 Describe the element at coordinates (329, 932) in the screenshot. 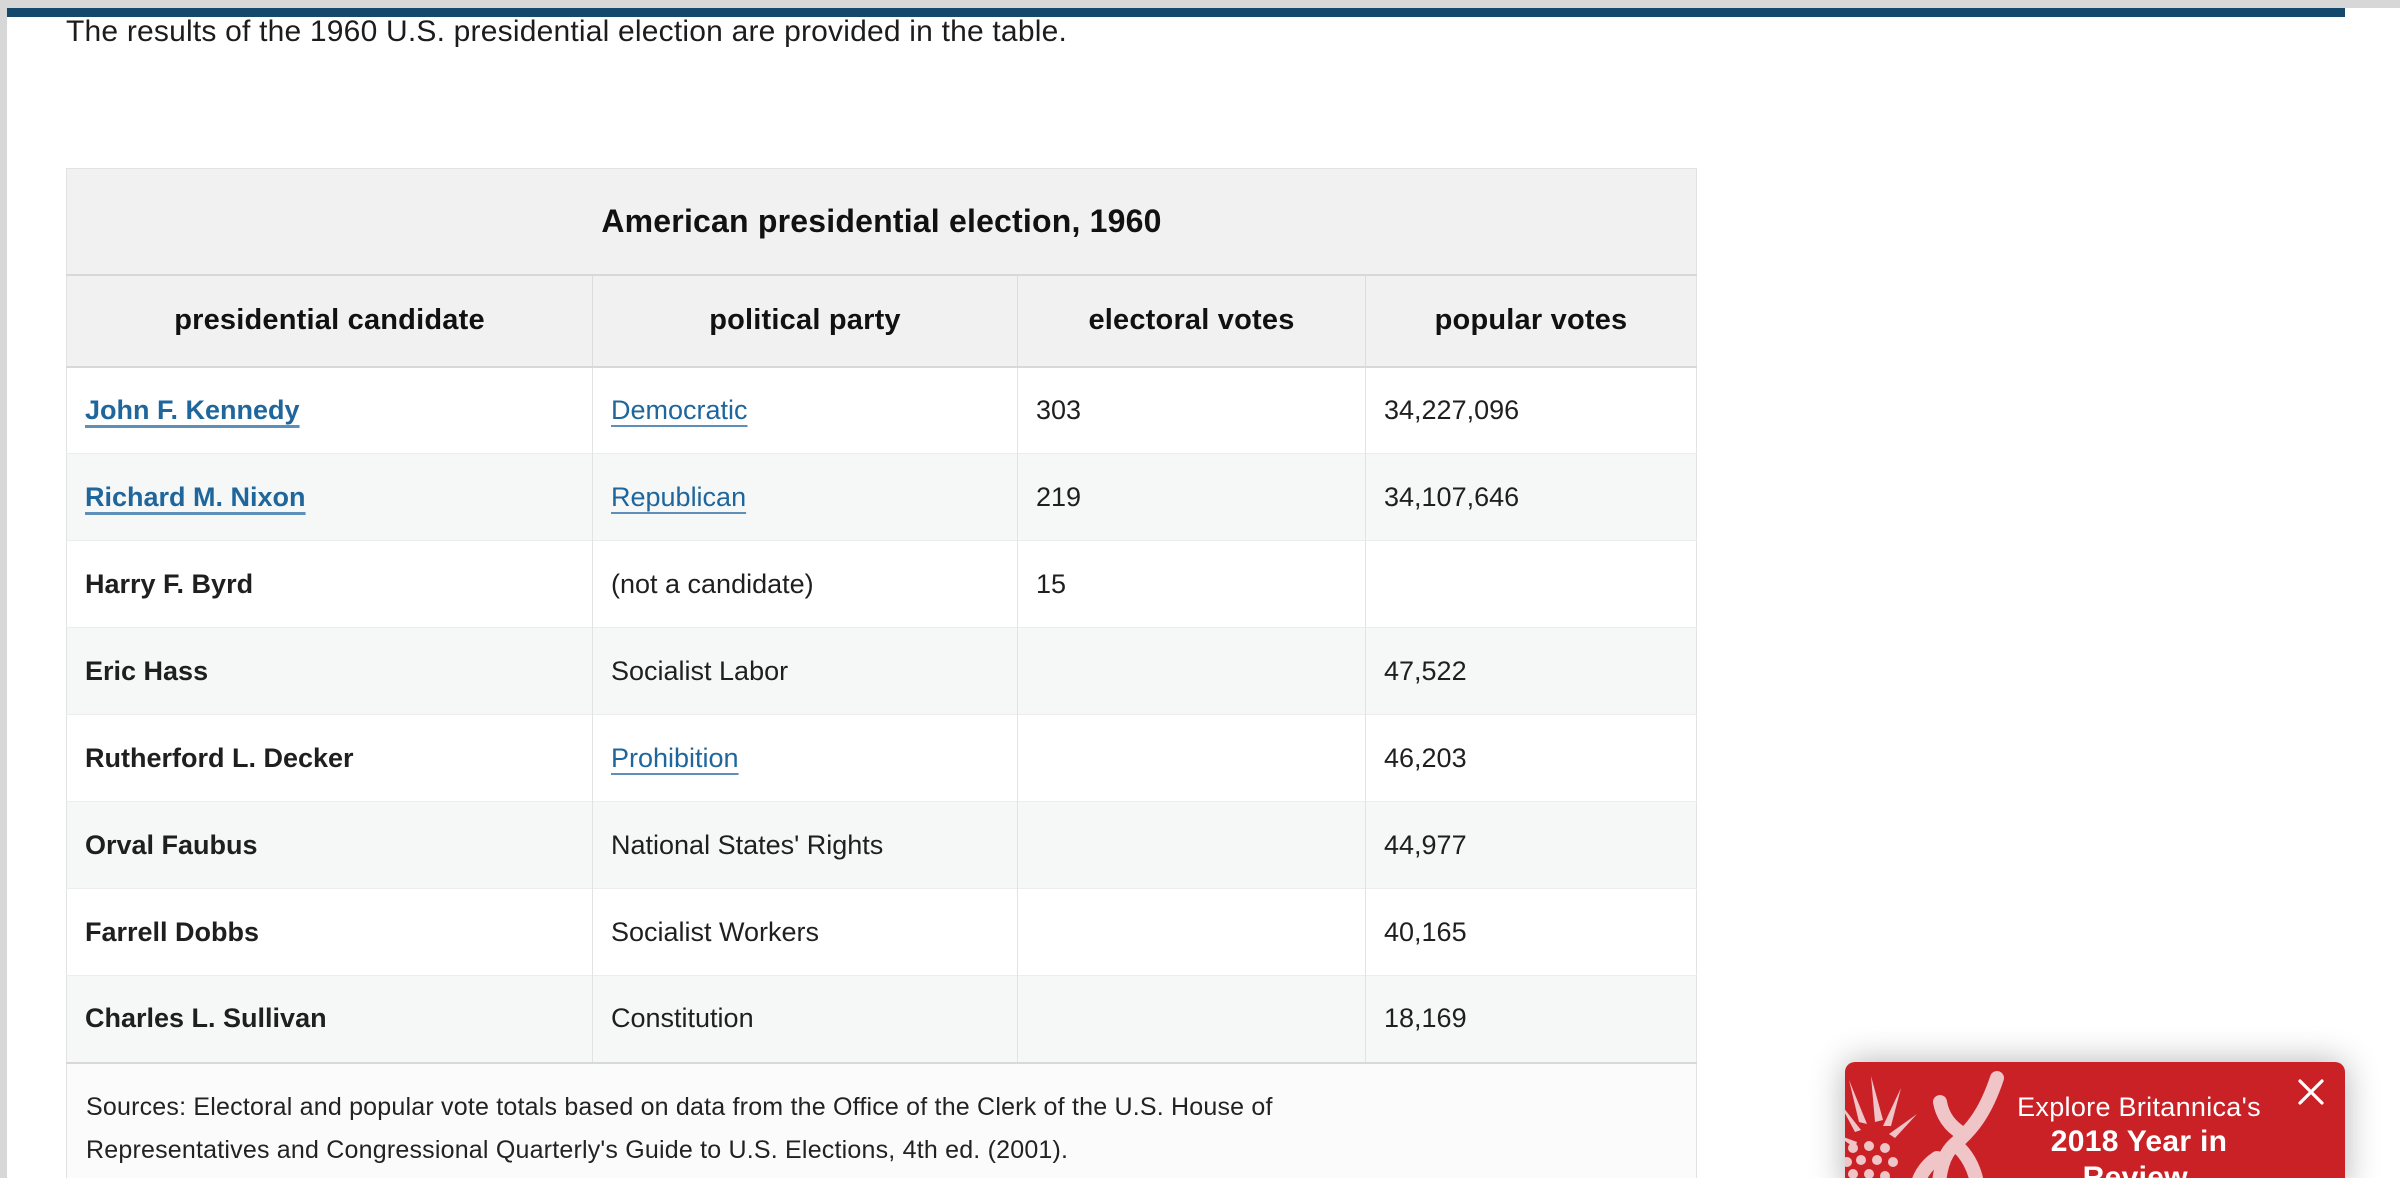

I see `candidate-cell: Farrell Dobbs` at that location.